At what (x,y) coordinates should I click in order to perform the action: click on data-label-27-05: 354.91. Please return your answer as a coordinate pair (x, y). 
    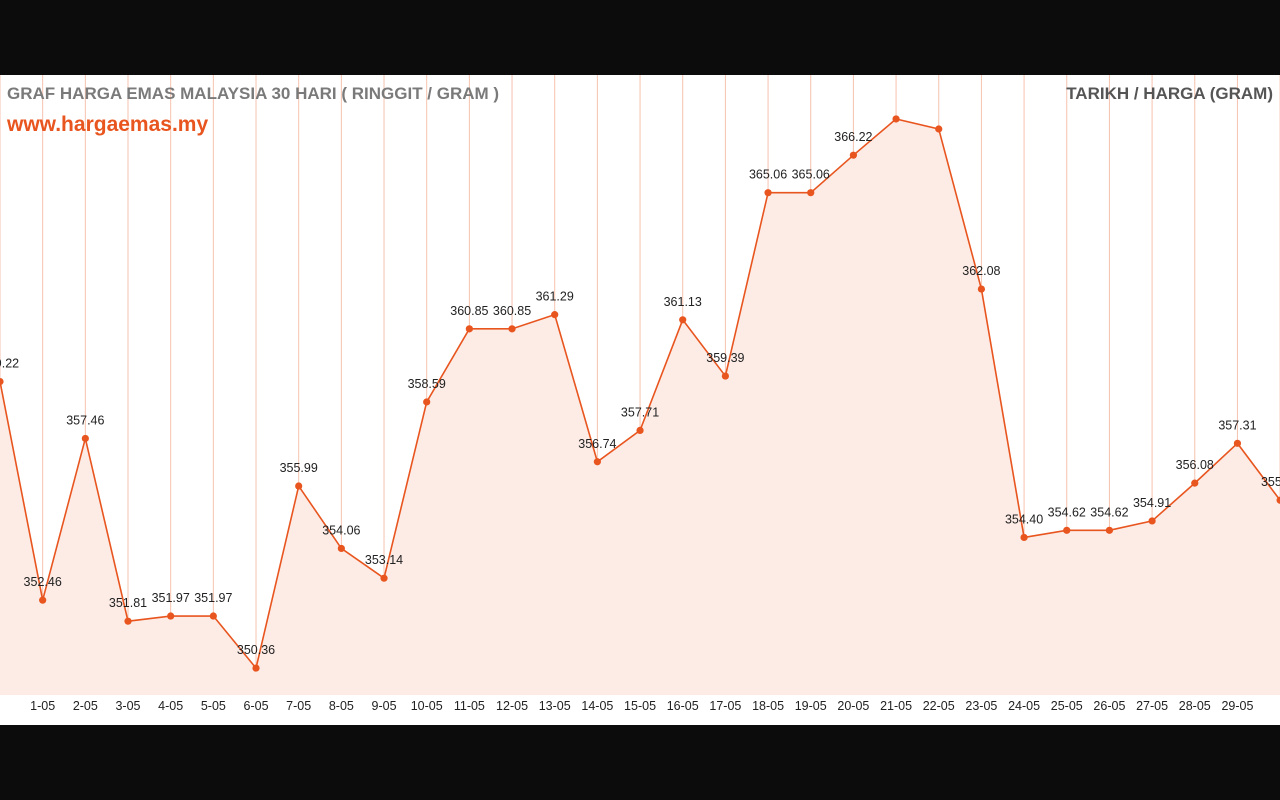
    Looking at the image, I should click on (1152, 503).